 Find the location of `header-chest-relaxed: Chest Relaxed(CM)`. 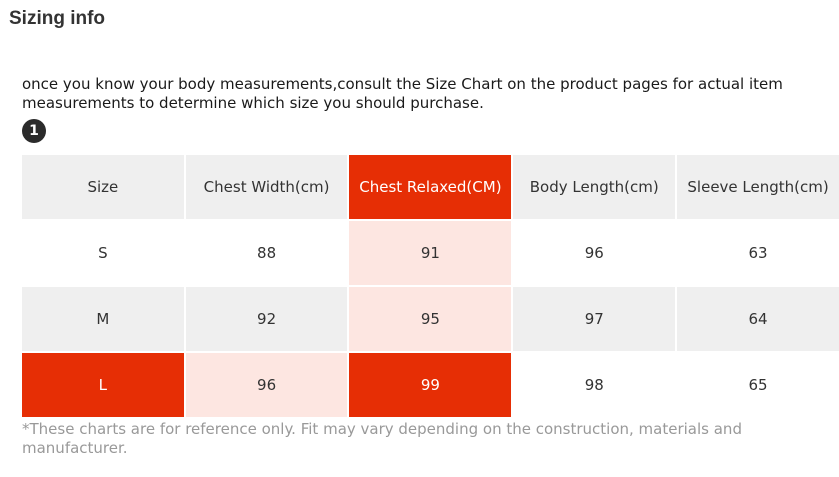

header-chest-relaxed: Chest Relaxed(CM) is located at coordinates (430, 187).